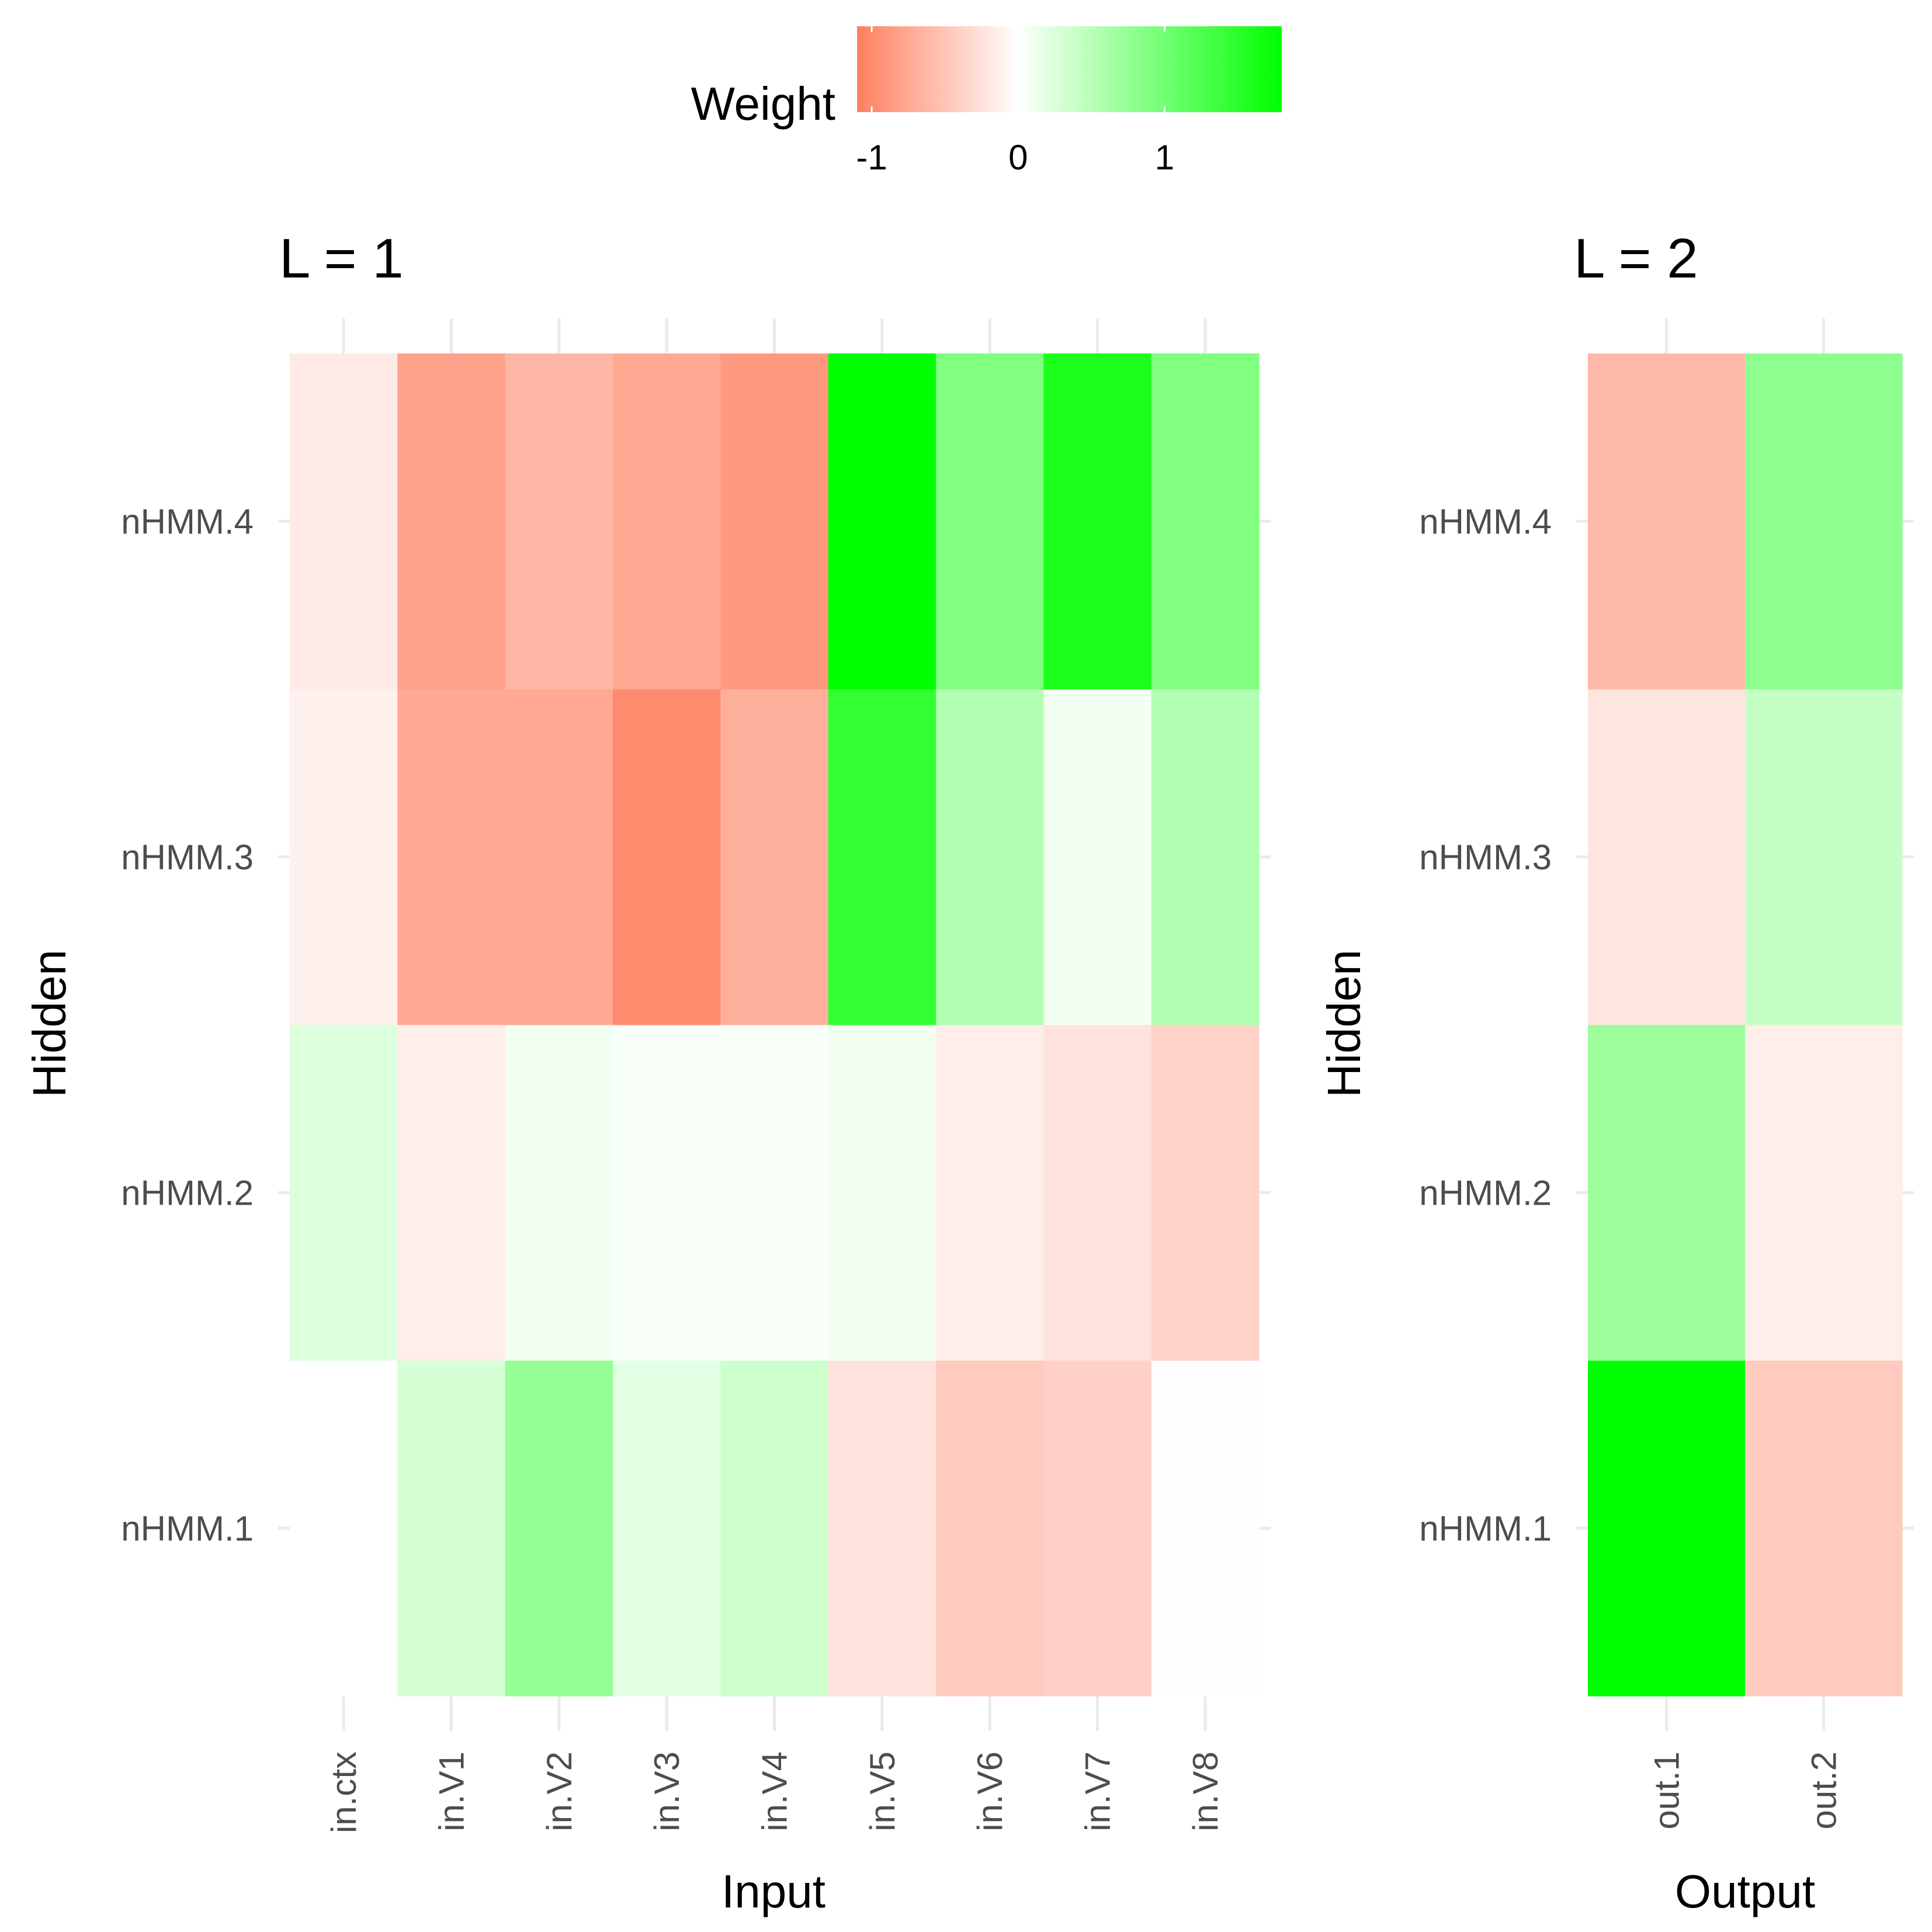 This screenshot has width=1932, height=1932. I want to click on x-axis-title: Input, so click(773, 1891).